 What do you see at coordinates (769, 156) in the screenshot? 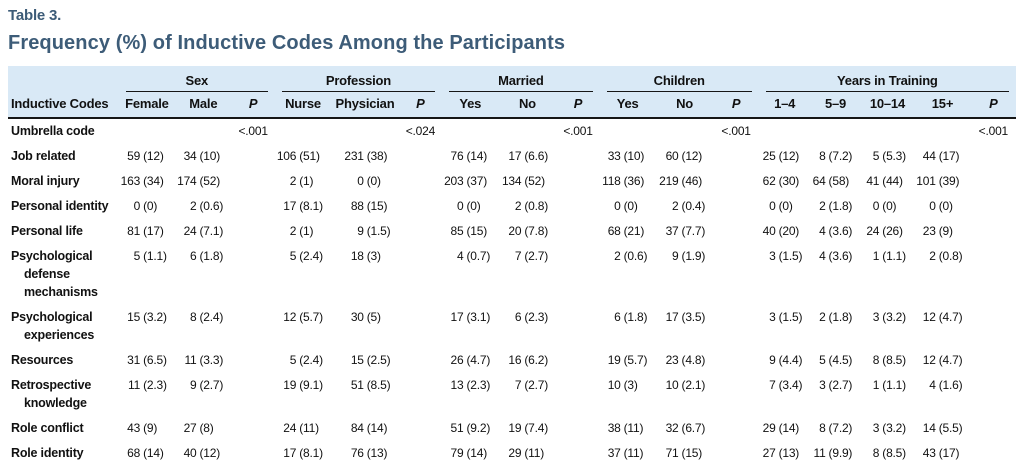
I see `count-value: 25` at bounding box center [769, 156].